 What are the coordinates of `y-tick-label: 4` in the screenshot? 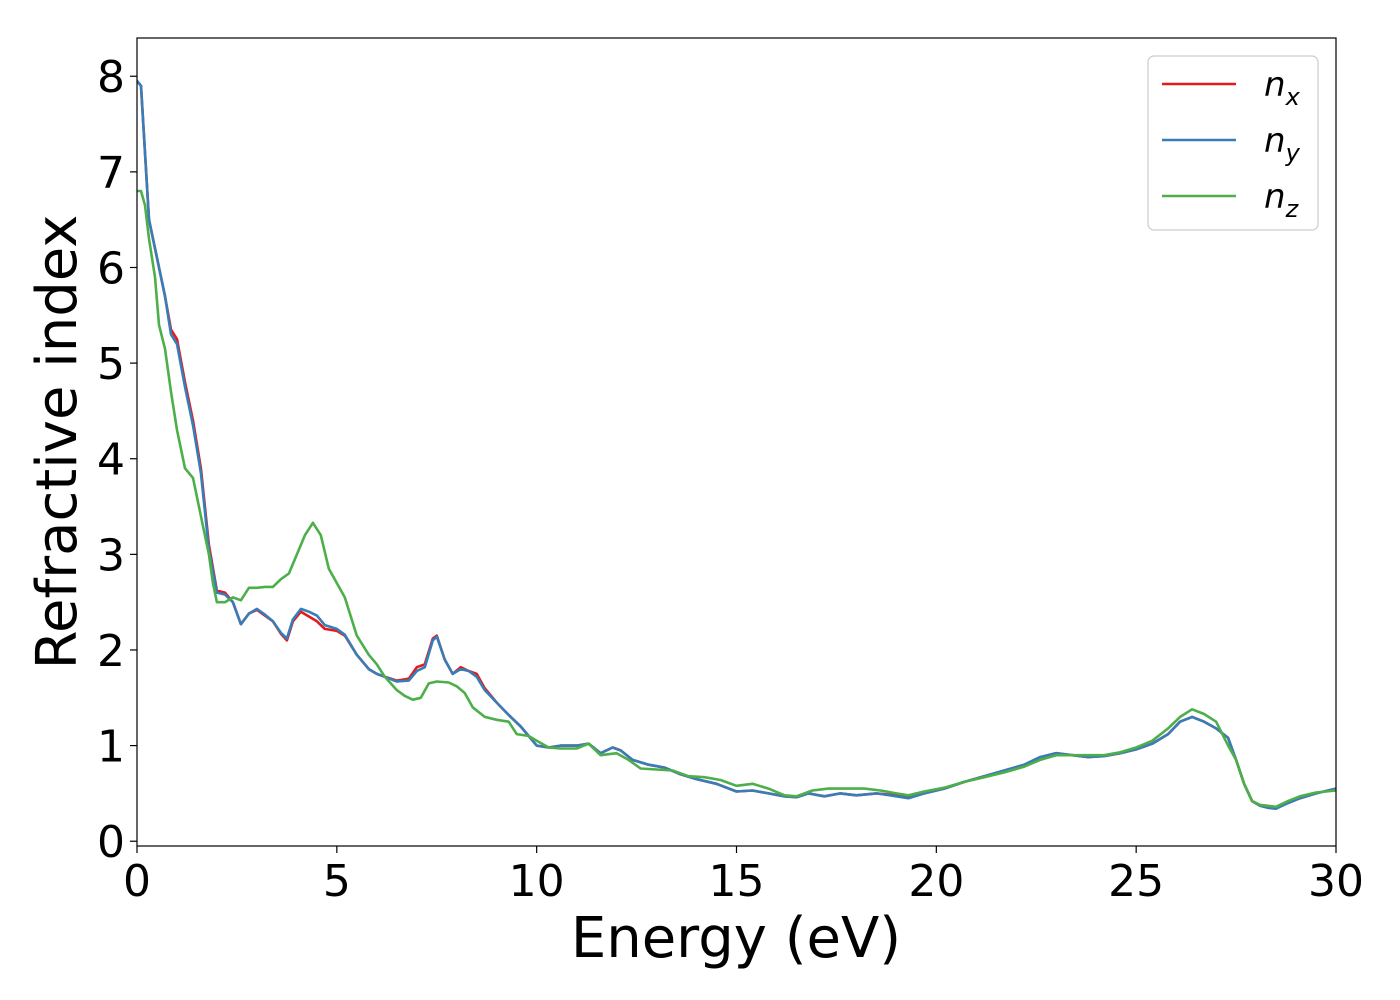 It's located at (111, 460).